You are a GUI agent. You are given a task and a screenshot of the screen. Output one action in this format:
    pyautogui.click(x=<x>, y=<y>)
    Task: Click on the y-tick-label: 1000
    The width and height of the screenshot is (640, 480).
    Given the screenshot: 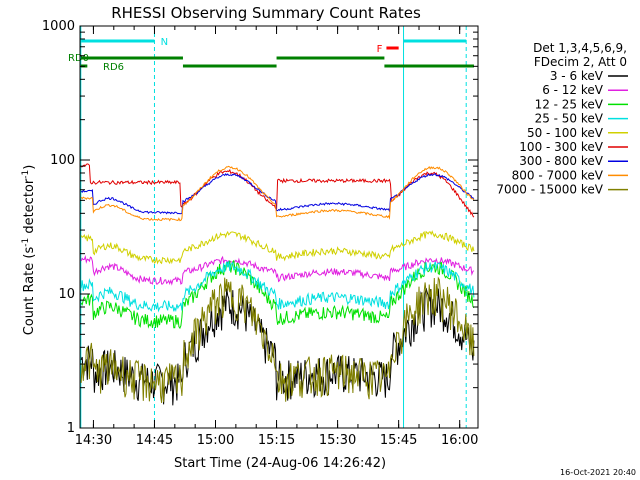 What is the action you would take?
    pyautogui.click(x=58, y=26)
    